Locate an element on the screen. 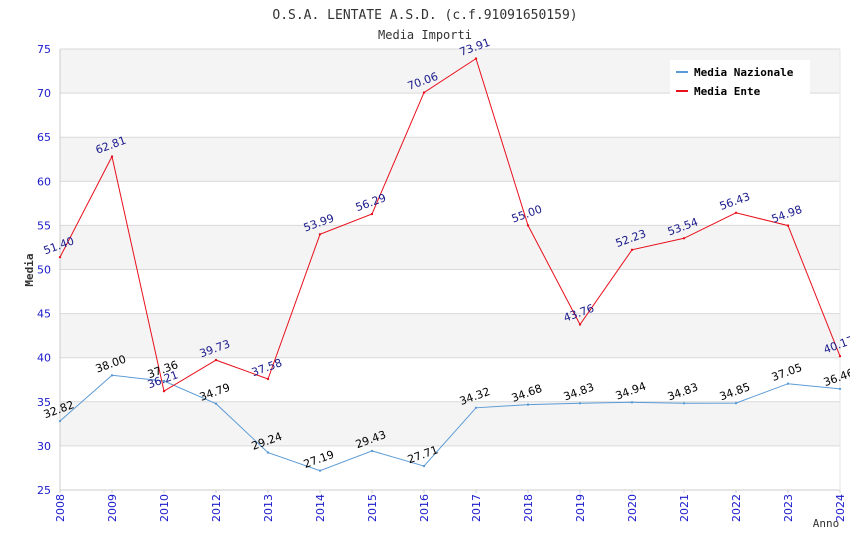 Image resolution: width=850 pixels, height=550 pixels. x-axis-label: Anno is located at coordinates (826, 523).